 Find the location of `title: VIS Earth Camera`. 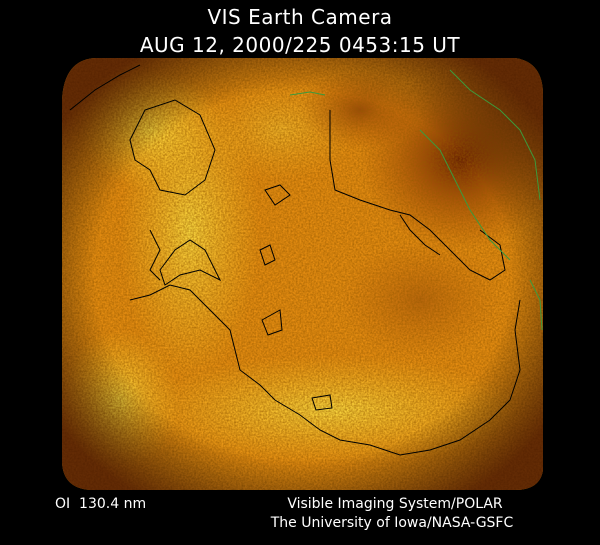

title: VIS Earth Camera is located at coordinates (299, 17).